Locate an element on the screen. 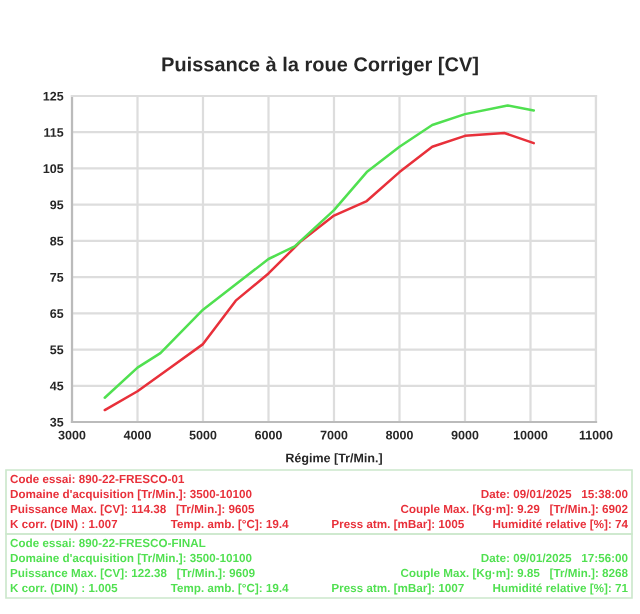 The image size is (640, 614). chart-title: Puissance à la roue Corriger [CV] is located at coordinates (320, 66).